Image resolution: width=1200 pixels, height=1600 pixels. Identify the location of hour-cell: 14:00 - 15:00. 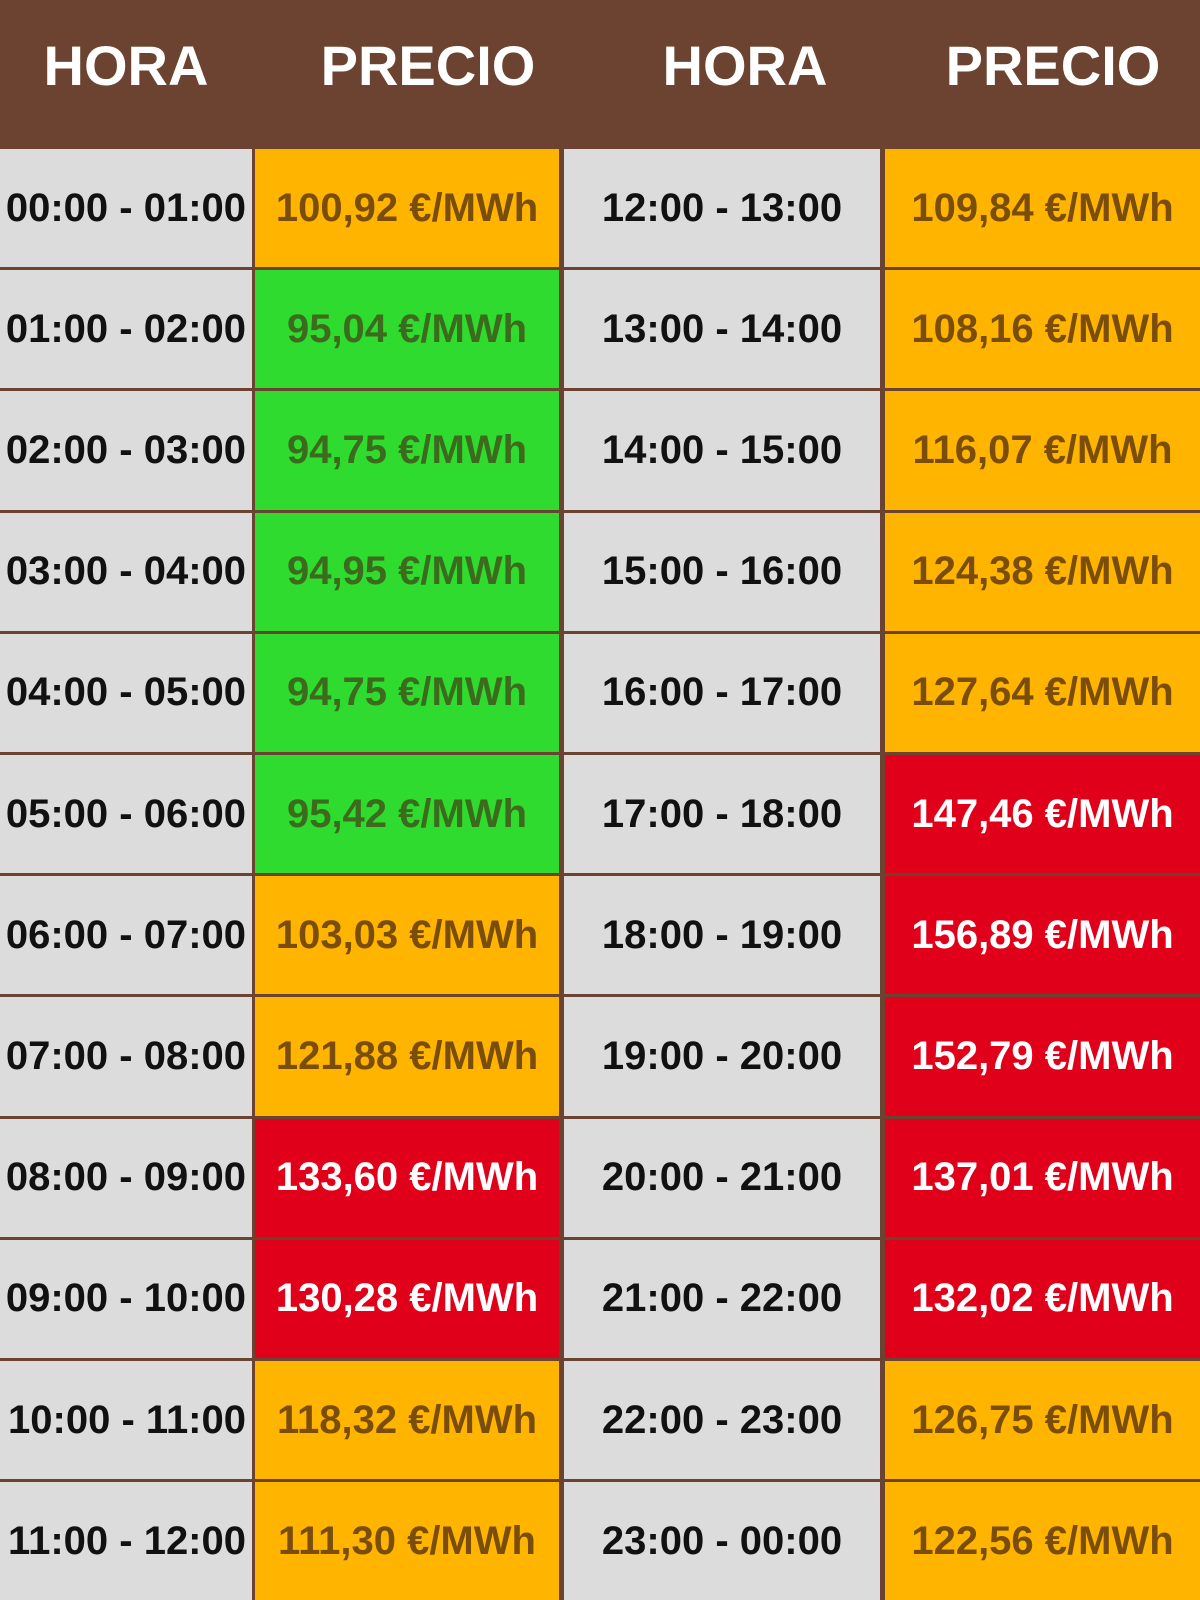
(722, 450).